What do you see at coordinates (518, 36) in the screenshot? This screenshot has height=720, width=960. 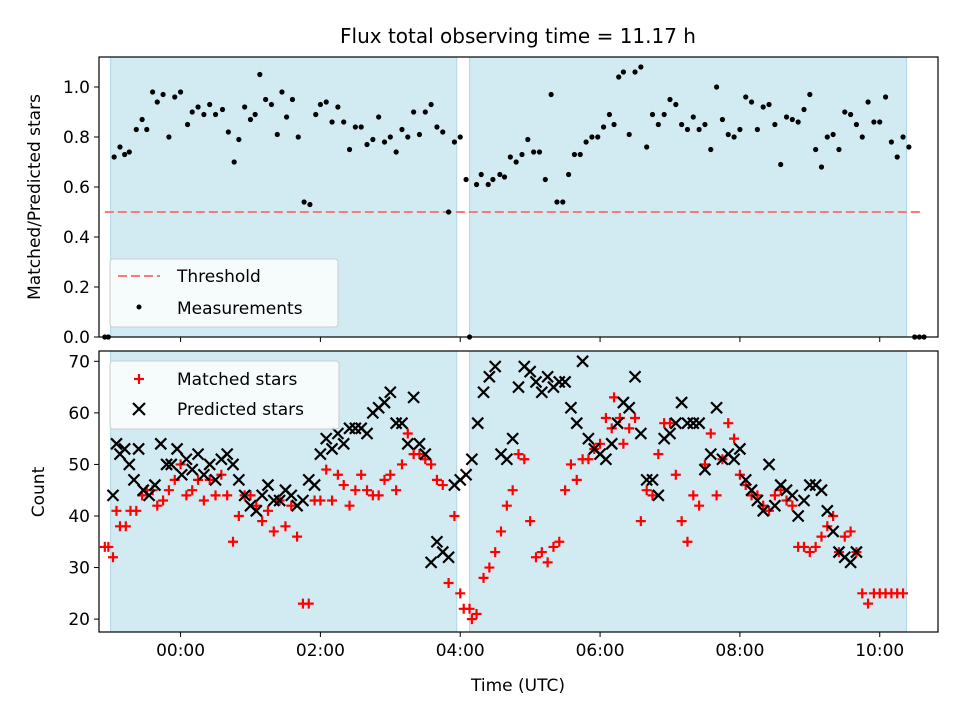 I see `chart-title: Flux total observing time = 11.17 h` at bounding box center [518, 36].